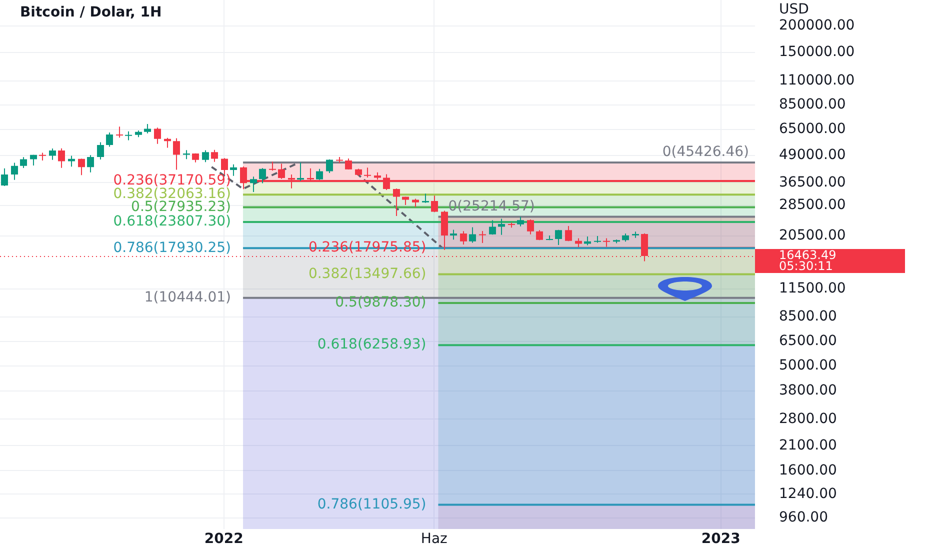  What do you see at coordinates (91, 12) in the screenshot?
I see `chart-title: Bitcoin / Dolar, 1H` at bounding box center [91, 12].